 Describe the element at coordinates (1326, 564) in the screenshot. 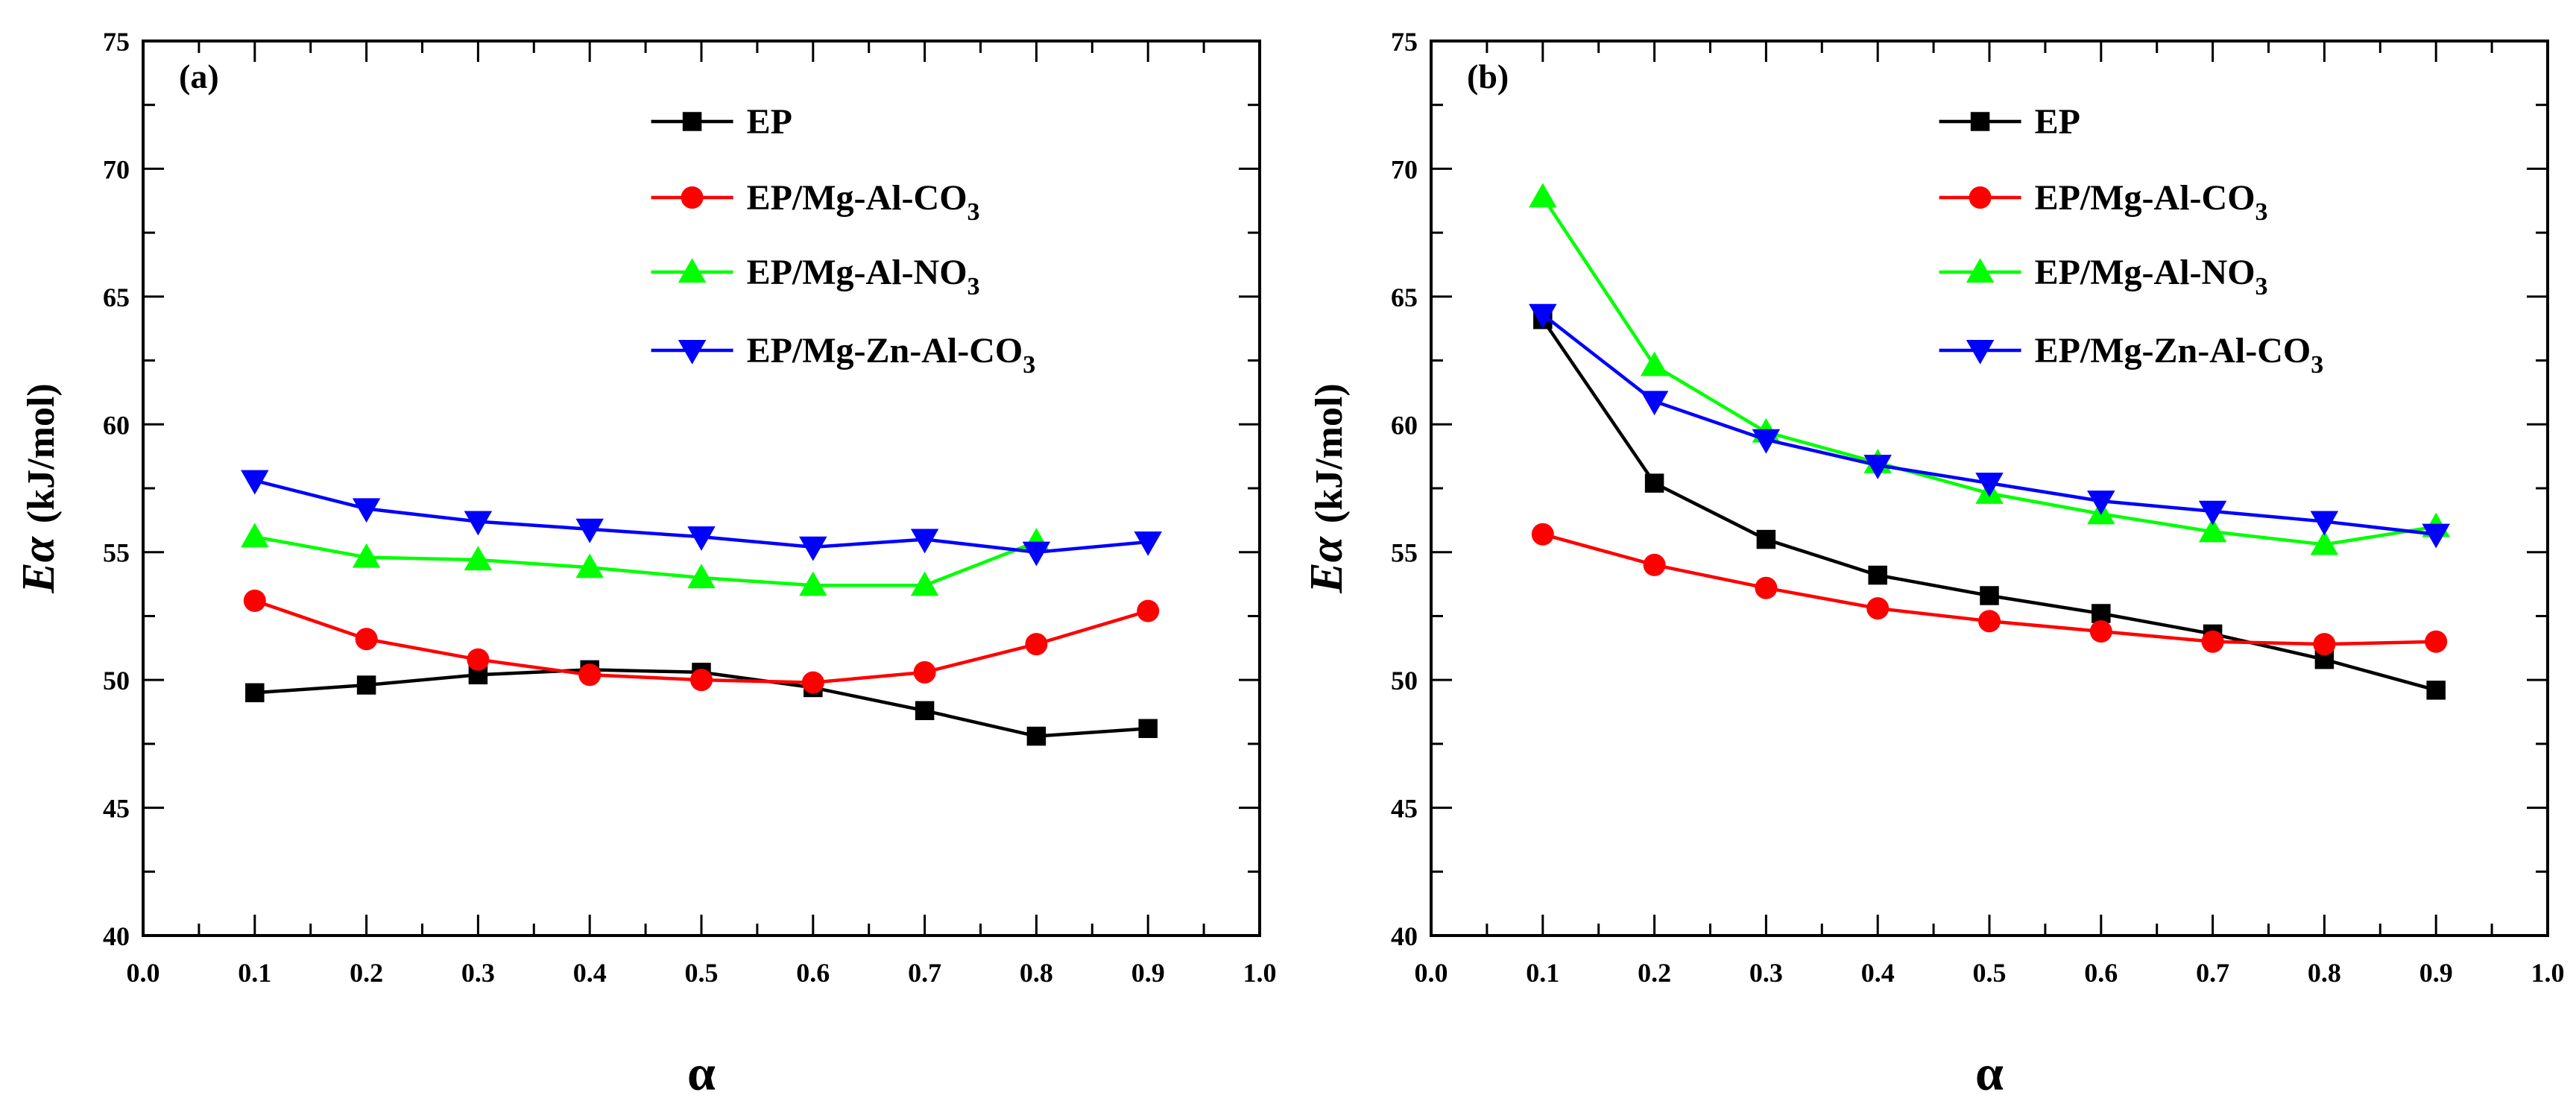

I see `y-axis-title-symbol: Eα` at that location.